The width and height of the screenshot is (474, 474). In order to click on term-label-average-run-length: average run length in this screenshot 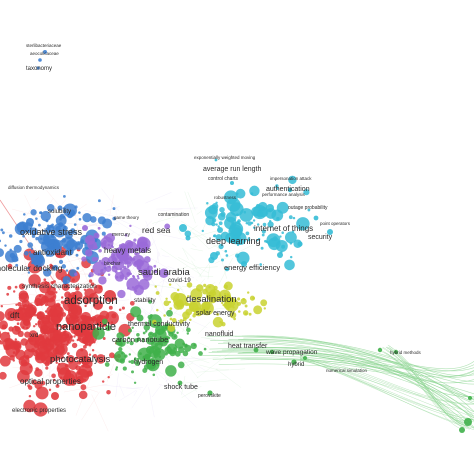, I will do `click(232, 169)`.